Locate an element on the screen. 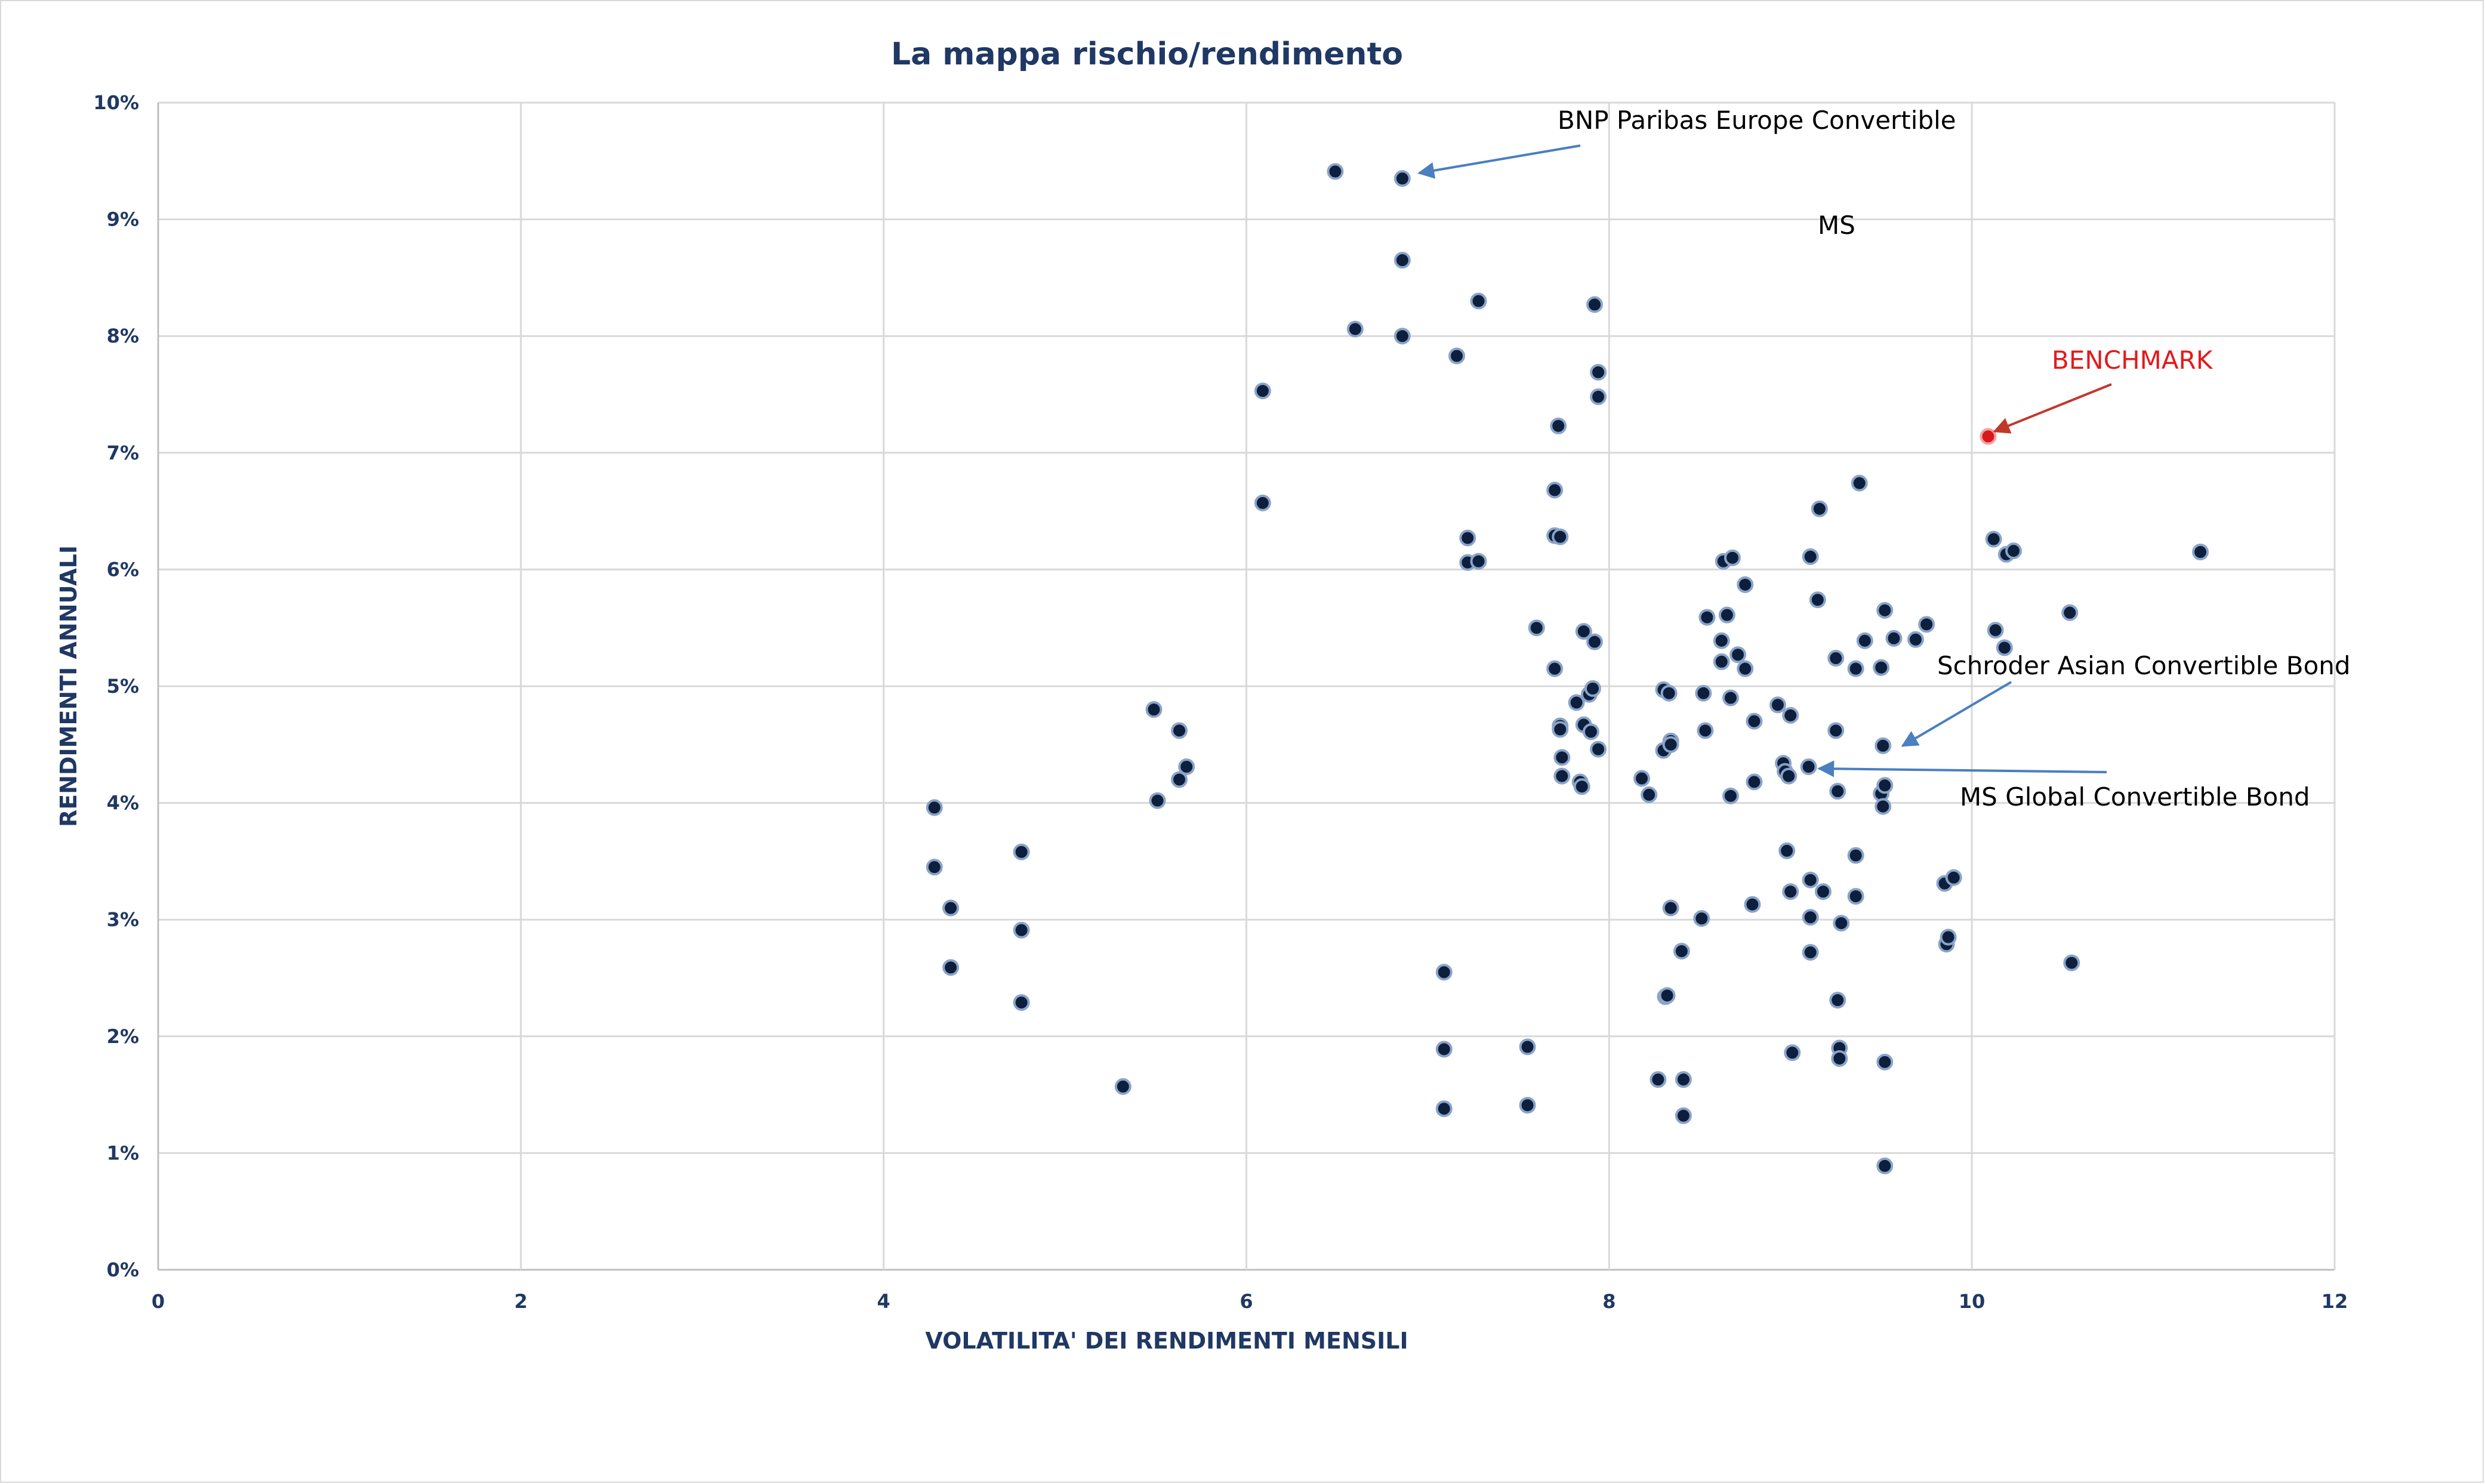 Image resolution: width=2485 pixels, height=1484 pixels. y-tick-label: 1% is located at coordinates (123, 1153).